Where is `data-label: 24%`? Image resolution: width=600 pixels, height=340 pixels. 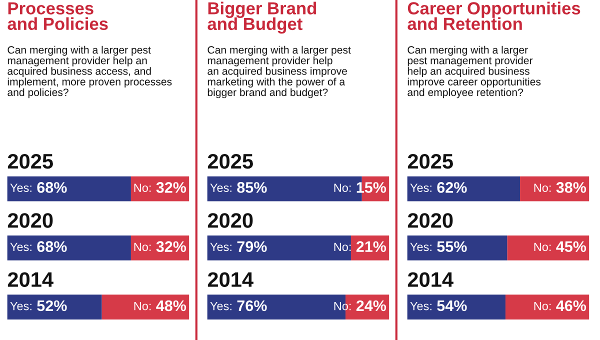 data-label: 24% is located at coordinates (371, 306).